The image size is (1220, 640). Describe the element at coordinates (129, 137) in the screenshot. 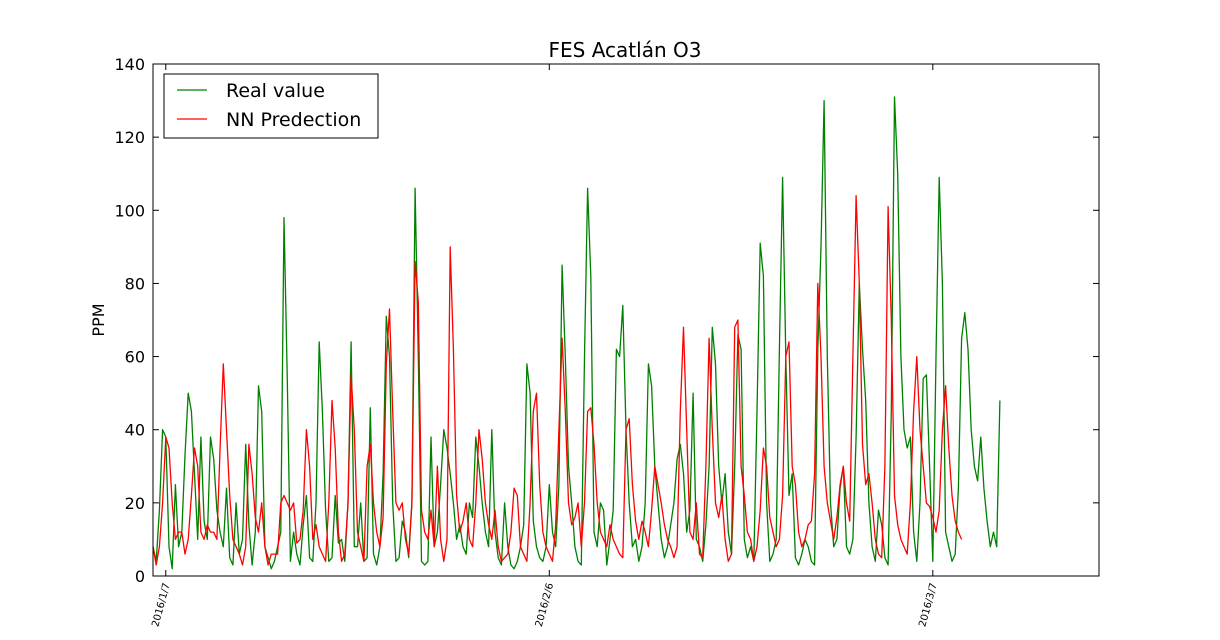

I see `y-tick-label: 120` at that location.